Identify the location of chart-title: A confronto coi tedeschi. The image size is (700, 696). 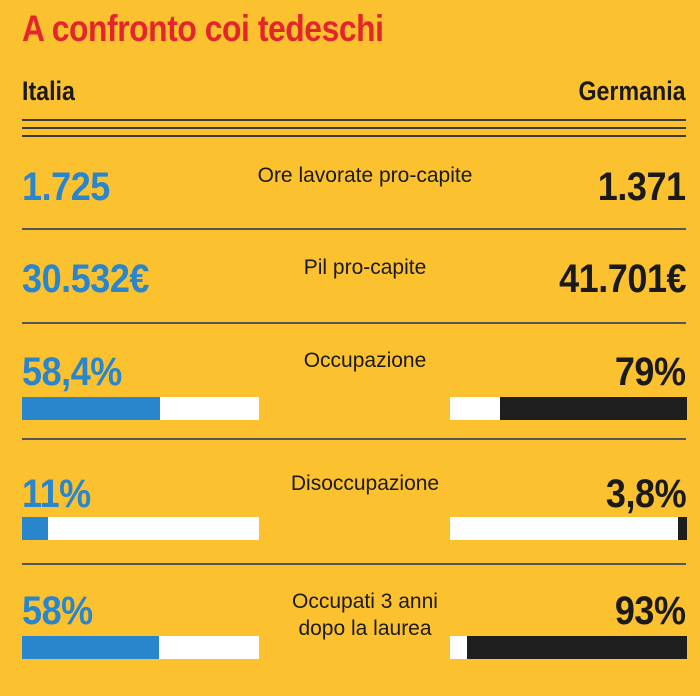
(203, 28).